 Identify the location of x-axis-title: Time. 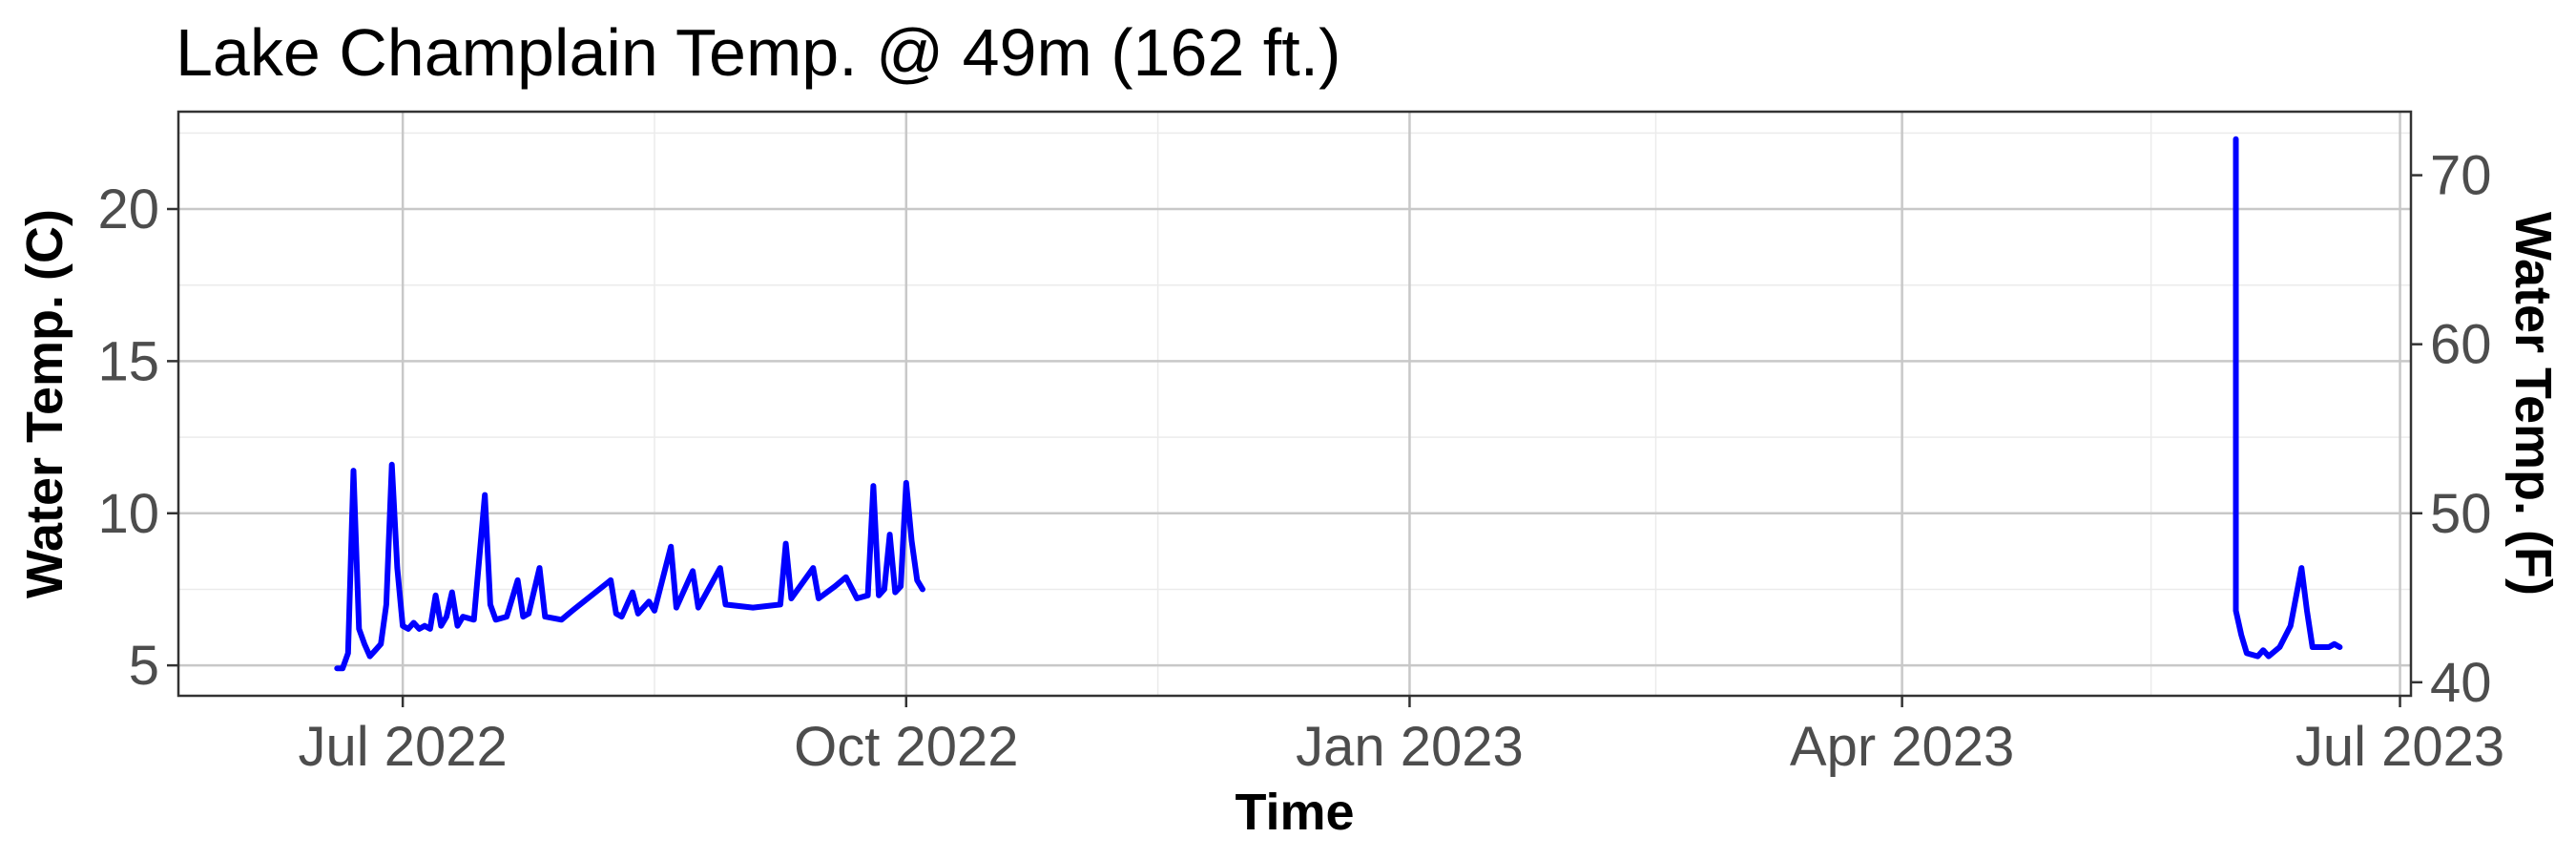
(1294, 812).